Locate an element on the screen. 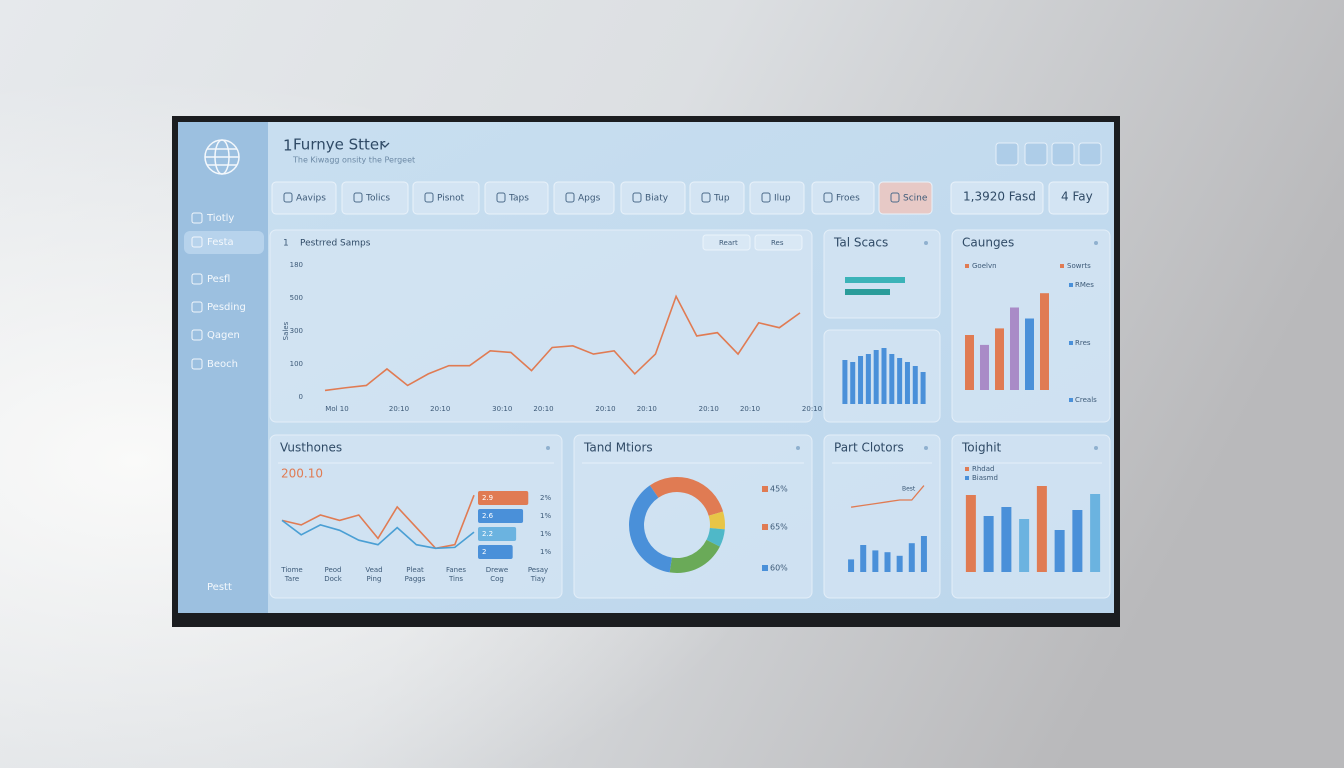  x-label: Pesay is located at coordinates (538, 570).